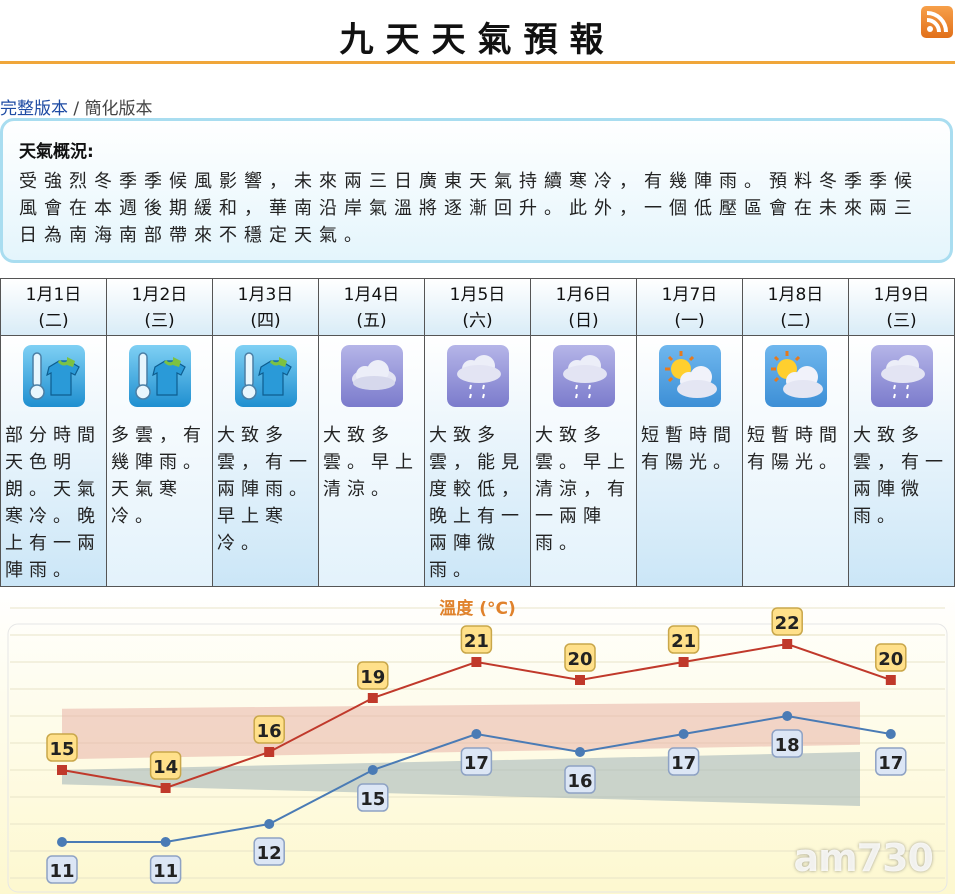 The height and width of the screenshot is (894, 955). Describe the element at coordinates (689, 321) in the screenshot. I see `day-weekday: (一)` at that location.